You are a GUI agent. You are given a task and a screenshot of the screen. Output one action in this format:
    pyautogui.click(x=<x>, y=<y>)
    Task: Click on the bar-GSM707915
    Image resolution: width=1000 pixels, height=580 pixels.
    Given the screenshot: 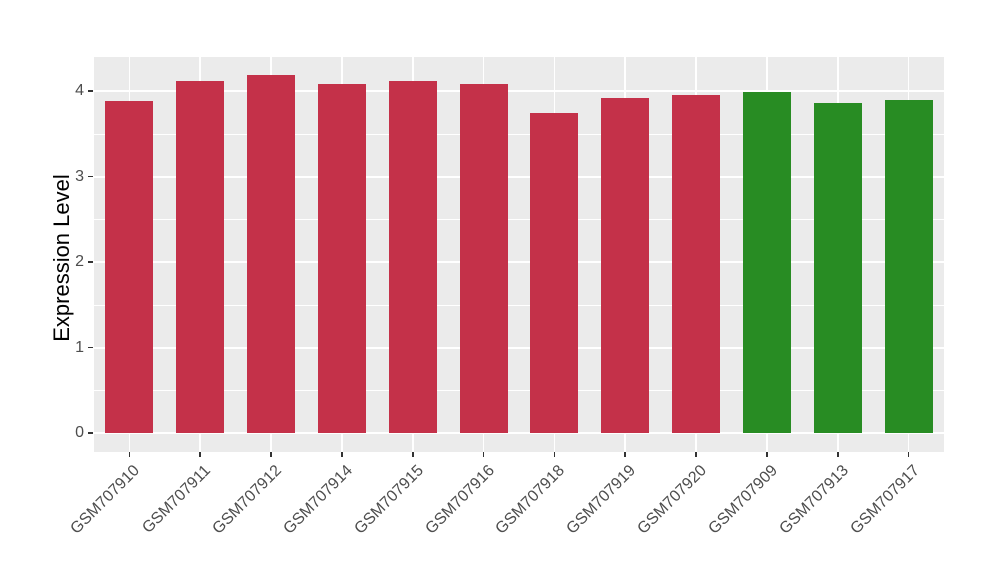 What is the action you would take?
    pyautogui.click(x=412, y=257)
    